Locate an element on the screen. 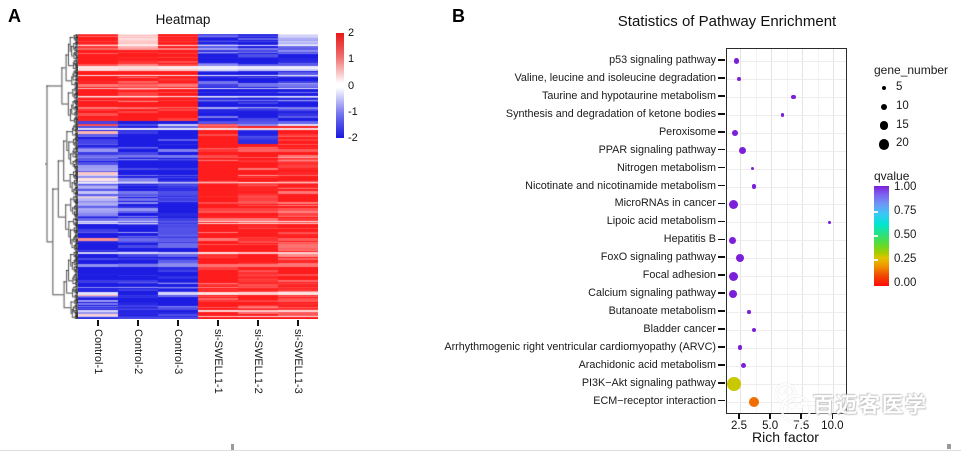 Image resolution: width=961 pixels, height=453 pixels. dotplot-title: Statistics of Pathway Enrichment is located at coordinates (727, 21).